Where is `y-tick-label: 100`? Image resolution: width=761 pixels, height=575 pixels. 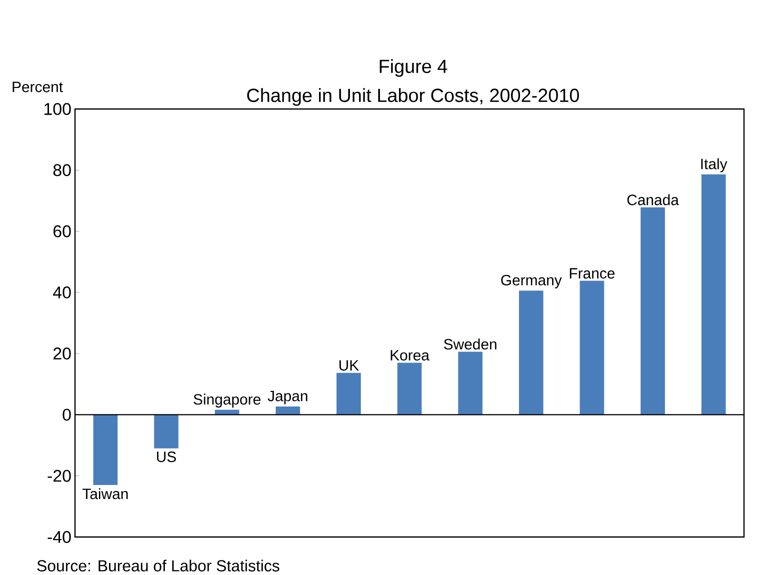 y-tick-label: 100 is located at coordinates (57, 108).